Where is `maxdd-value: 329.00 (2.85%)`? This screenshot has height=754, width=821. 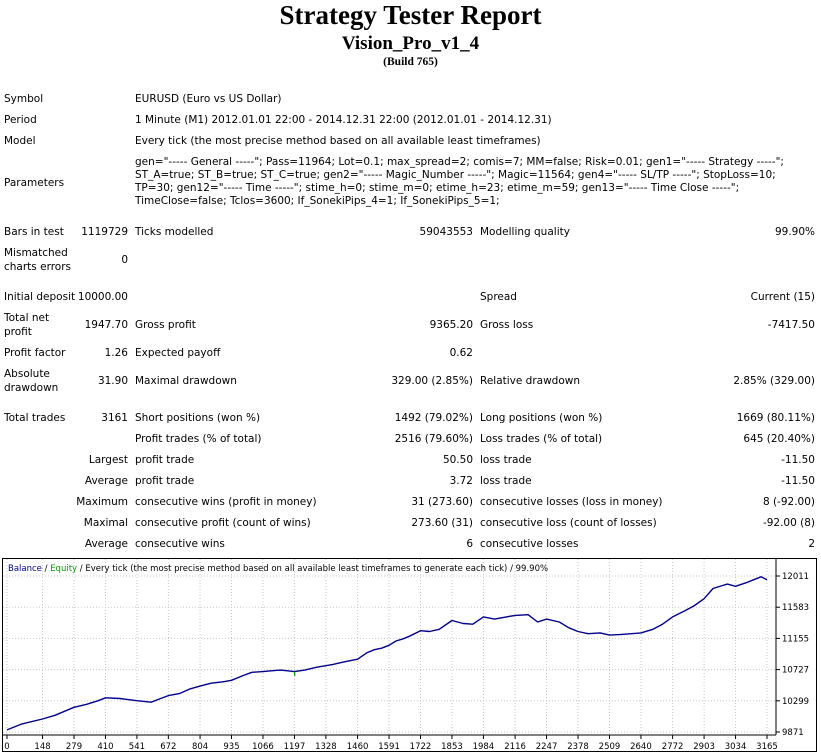 maxdd-value: 329.00 (2.85%) is located at coordinates (432, 381).